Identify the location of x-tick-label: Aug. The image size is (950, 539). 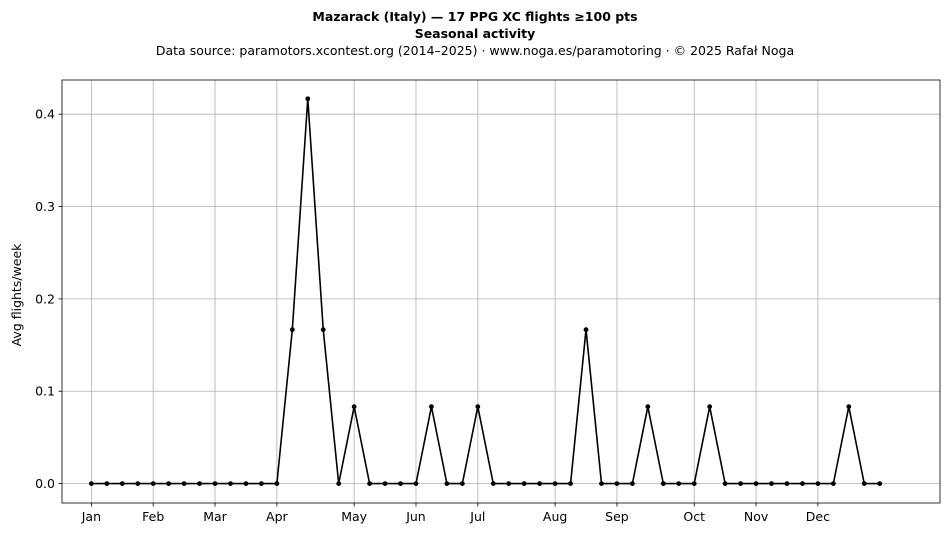
(555, 516).